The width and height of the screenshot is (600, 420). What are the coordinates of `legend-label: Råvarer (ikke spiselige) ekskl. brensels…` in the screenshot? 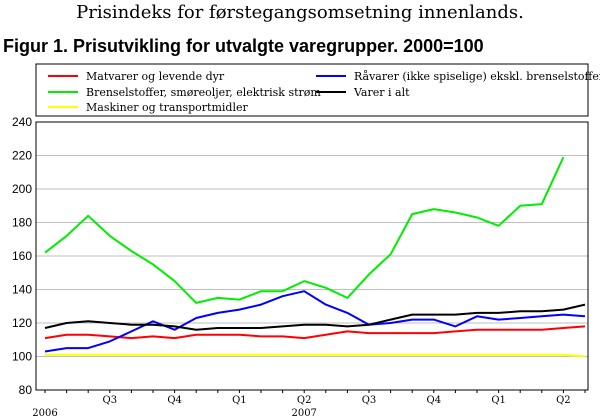 It's located at (477, 76).